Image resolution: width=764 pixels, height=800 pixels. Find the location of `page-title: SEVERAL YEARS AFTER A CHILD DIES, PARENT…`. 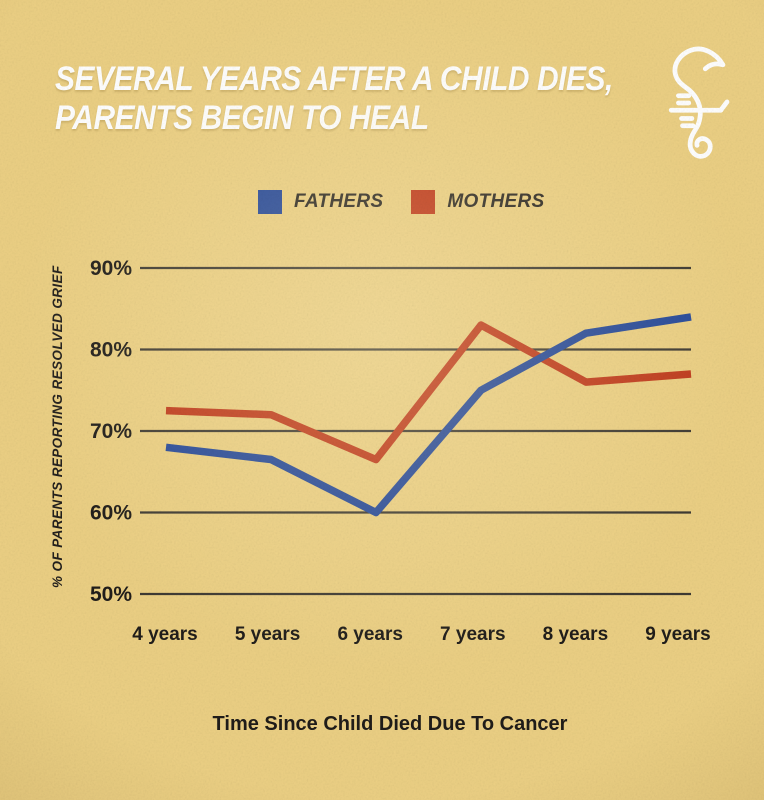

page-title: SEVERAL YEARS AFTER A CHILD DIES, PARENT… is located at coordinates (375, 99).